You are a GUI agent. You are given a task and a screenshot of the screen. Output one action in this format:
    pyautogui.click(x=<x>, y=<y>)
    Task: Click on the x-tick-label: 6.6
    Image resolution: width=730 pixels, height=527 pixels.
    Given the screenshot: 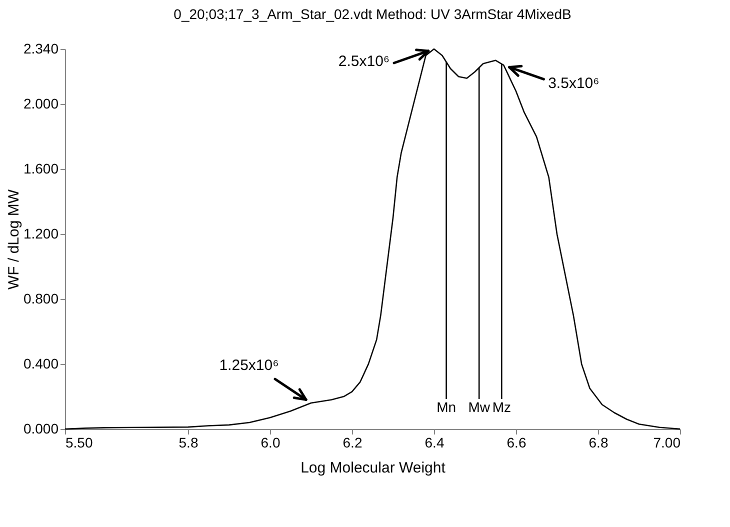 What is the action you would take?
    pyautogui.click(x=516, y=442)
    